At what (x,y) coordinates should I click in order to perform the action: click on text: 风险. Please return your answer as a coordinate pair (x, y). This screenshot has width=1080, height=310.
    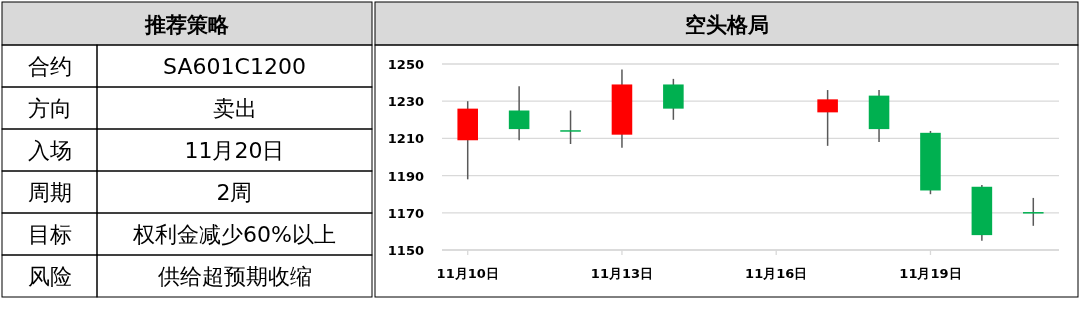
    Looking at the image, I should click on (49, 276).